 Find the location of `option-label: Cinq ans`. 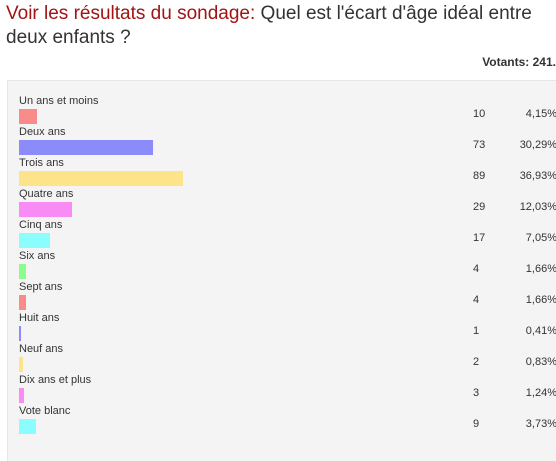

option-label: Cinq ans is located at coordinates (41, 225).